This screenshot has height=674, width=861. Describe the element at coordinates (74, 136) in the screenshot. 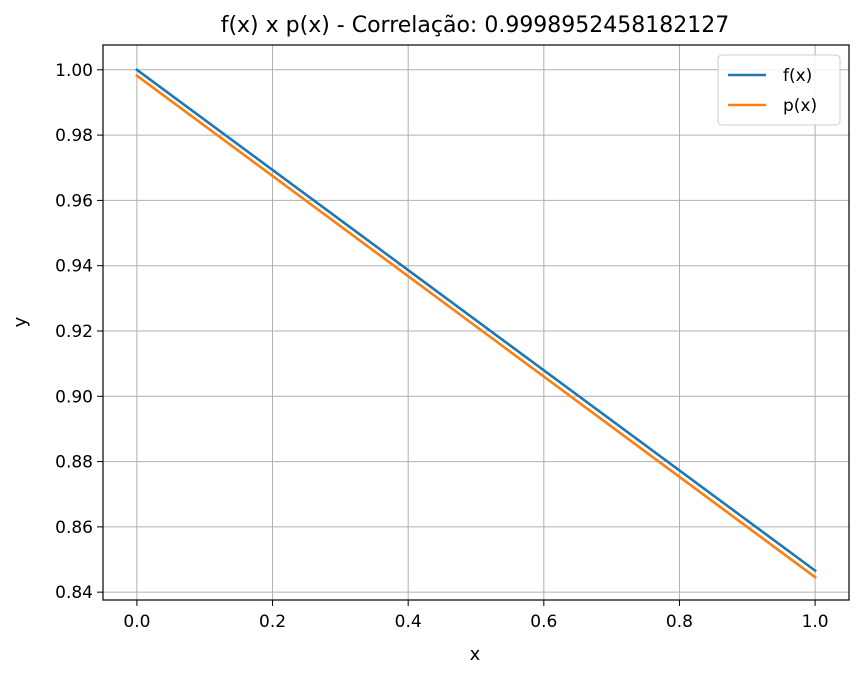

I see `y-tick-label: 0.98` at that location.